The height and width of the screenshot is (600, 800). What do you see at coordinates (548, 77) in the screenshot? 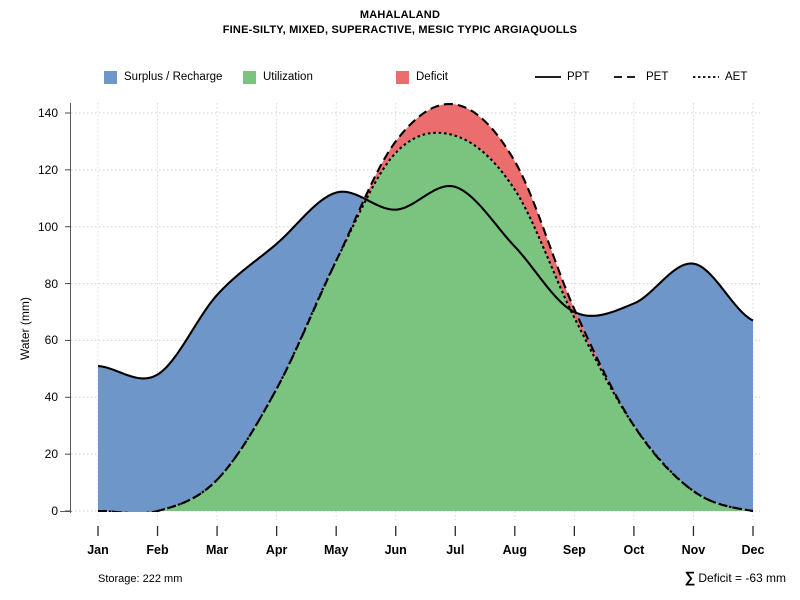
I see `solid-line-icon` at bounding box center [548, 77].